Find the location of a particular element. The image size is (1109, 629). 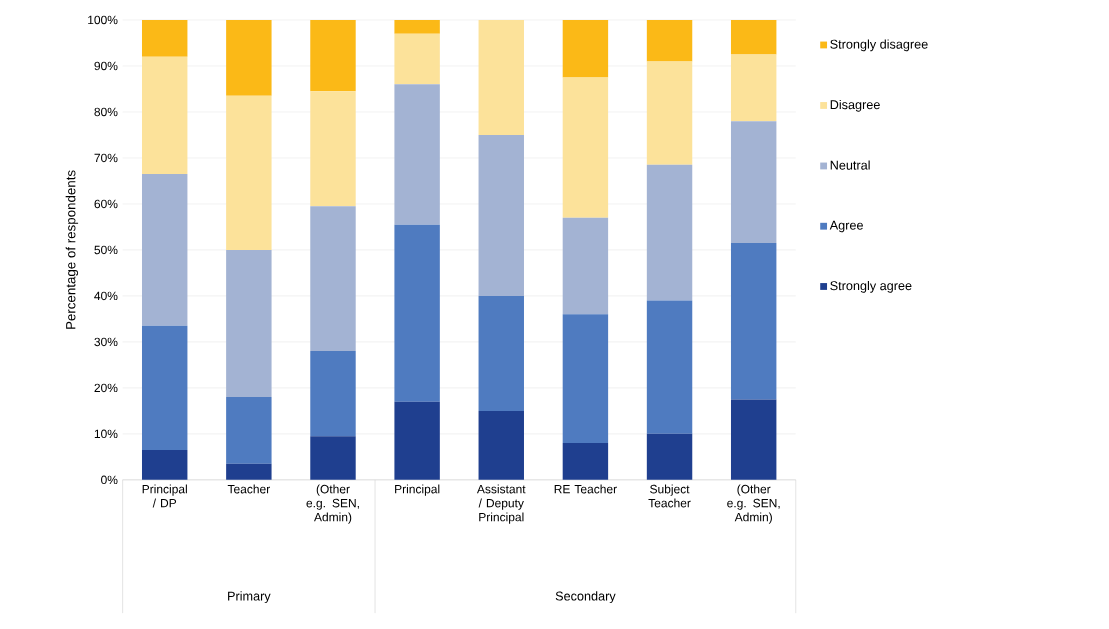

legend-label: Neutral is located at coordinates (850, 165).